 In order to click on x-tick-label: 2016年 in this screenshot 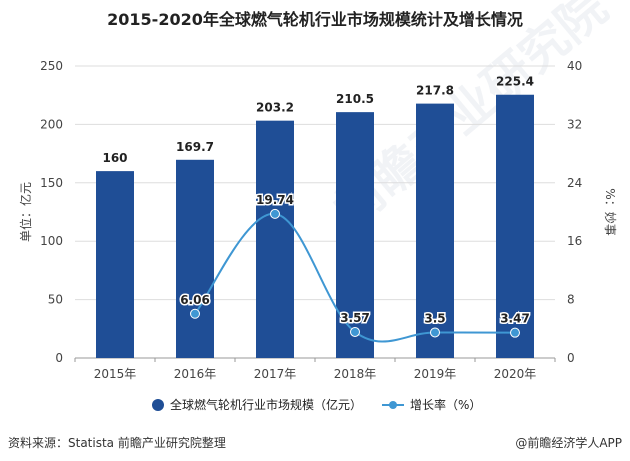, I will do `click(195, 374)`.